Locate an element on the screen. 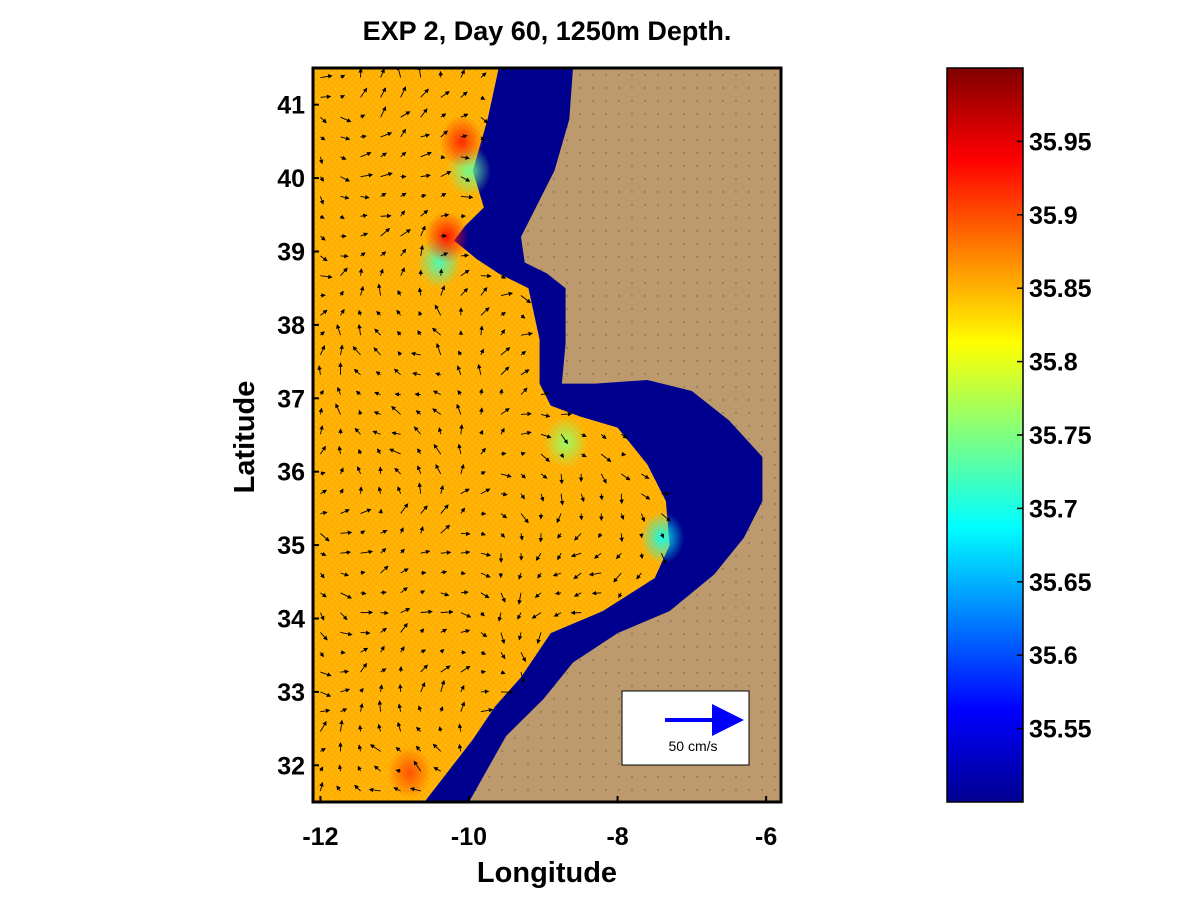  y-tick-label: 34 is located at coordinates (291, 620).